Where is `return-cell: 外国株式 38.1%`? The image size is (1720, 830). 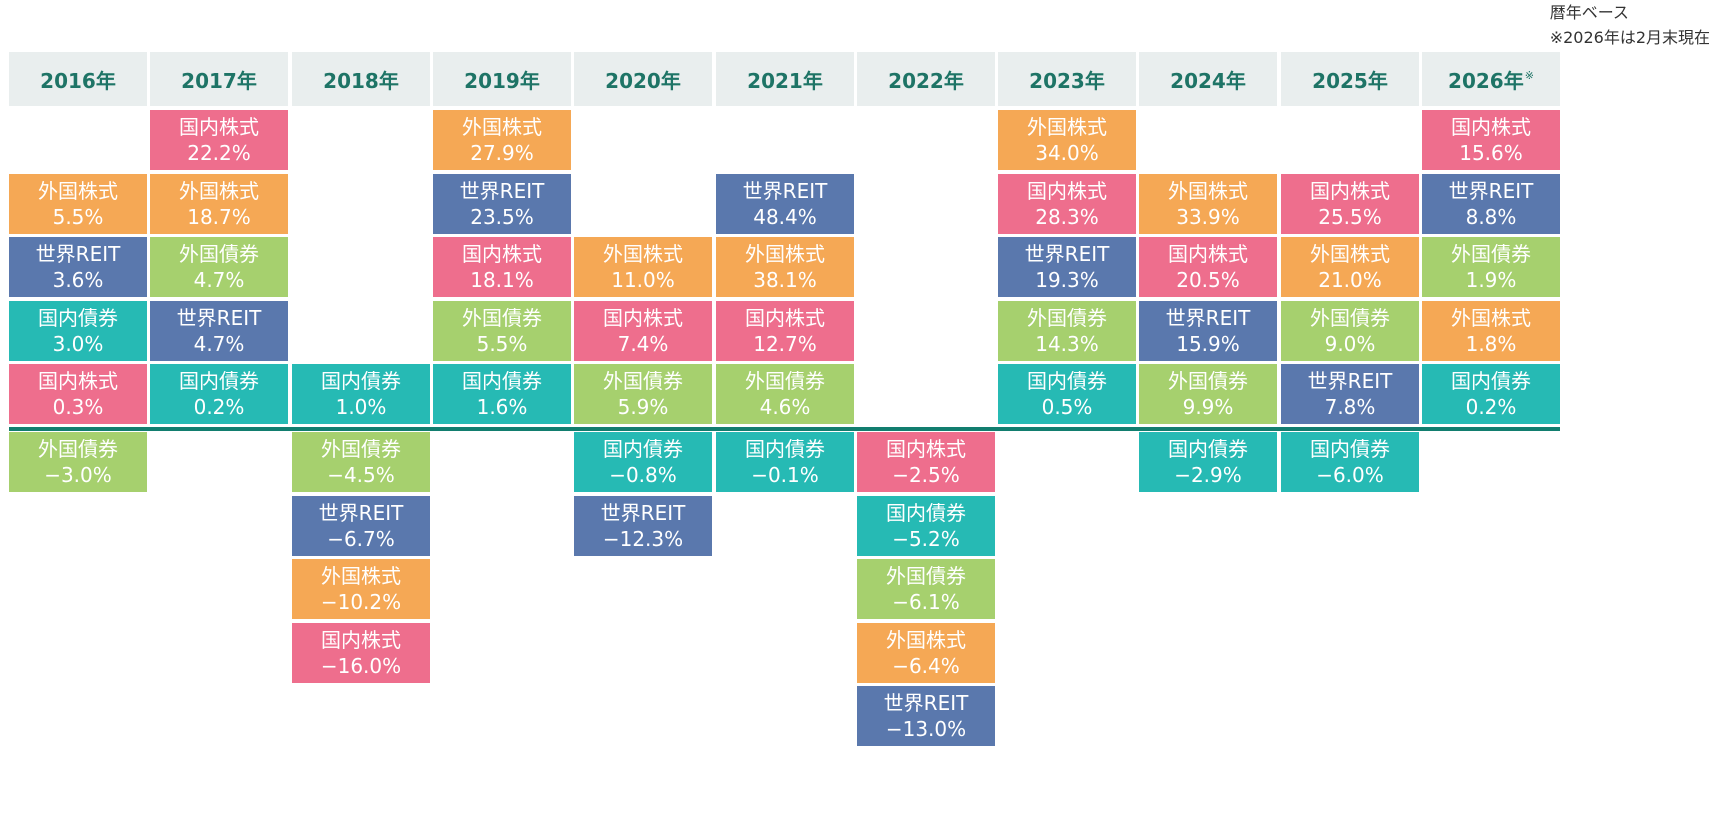 return-cell: 外国株式 38.1% is located at coordinates (785, 267).